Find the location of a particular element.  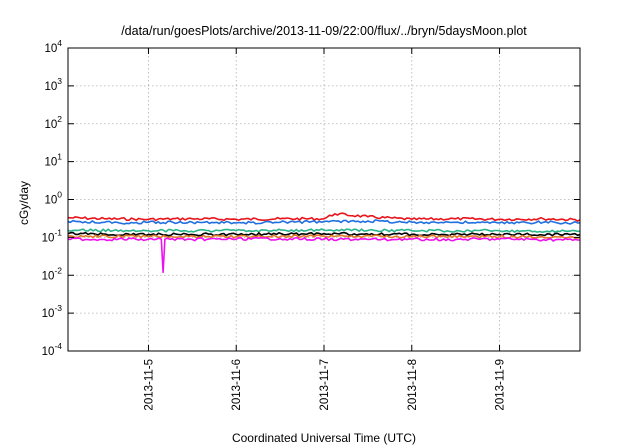

y-tick-label: 10¹ is located at coordinates (53, 160).